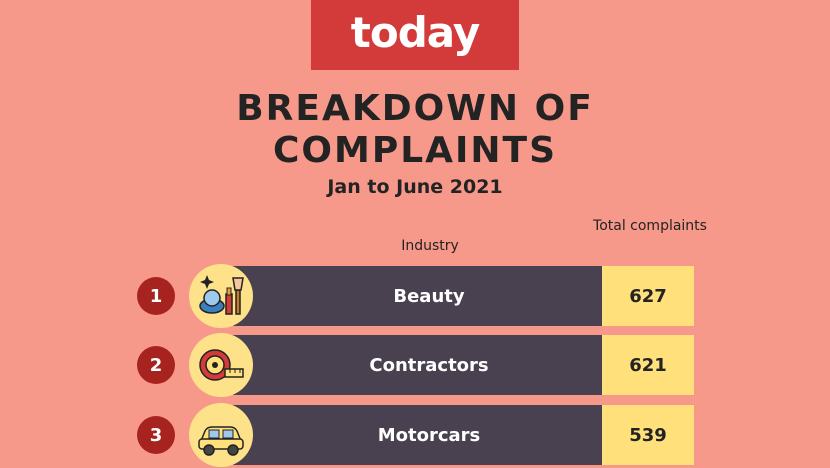 This screenshot has height=468, width=830. What do you see at coordinates (429, 435) in the screenshot?
I see `industry-label: Motorcars` at bounding box center [429, 435].